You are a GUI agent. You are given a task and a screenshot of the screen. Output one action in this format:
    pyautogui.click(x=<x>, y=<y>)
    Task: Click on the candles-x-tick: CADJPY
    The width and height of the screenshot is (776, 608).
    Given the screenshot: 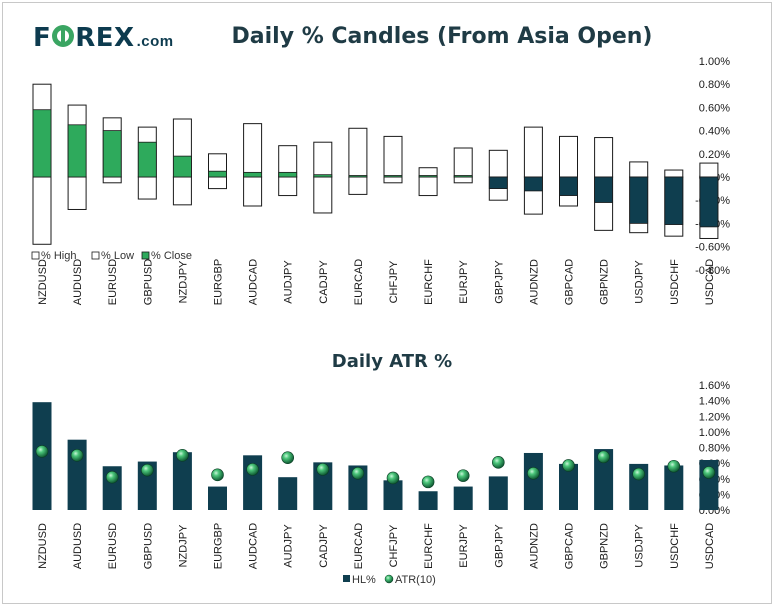 What is the action you would take?
    pyautogui.click(x=324, y=282)
    